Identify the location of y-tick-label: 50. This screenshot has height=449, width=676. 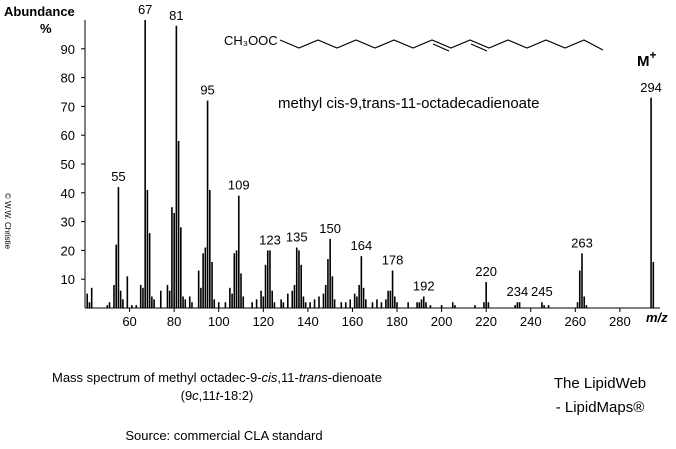
(68, 164).